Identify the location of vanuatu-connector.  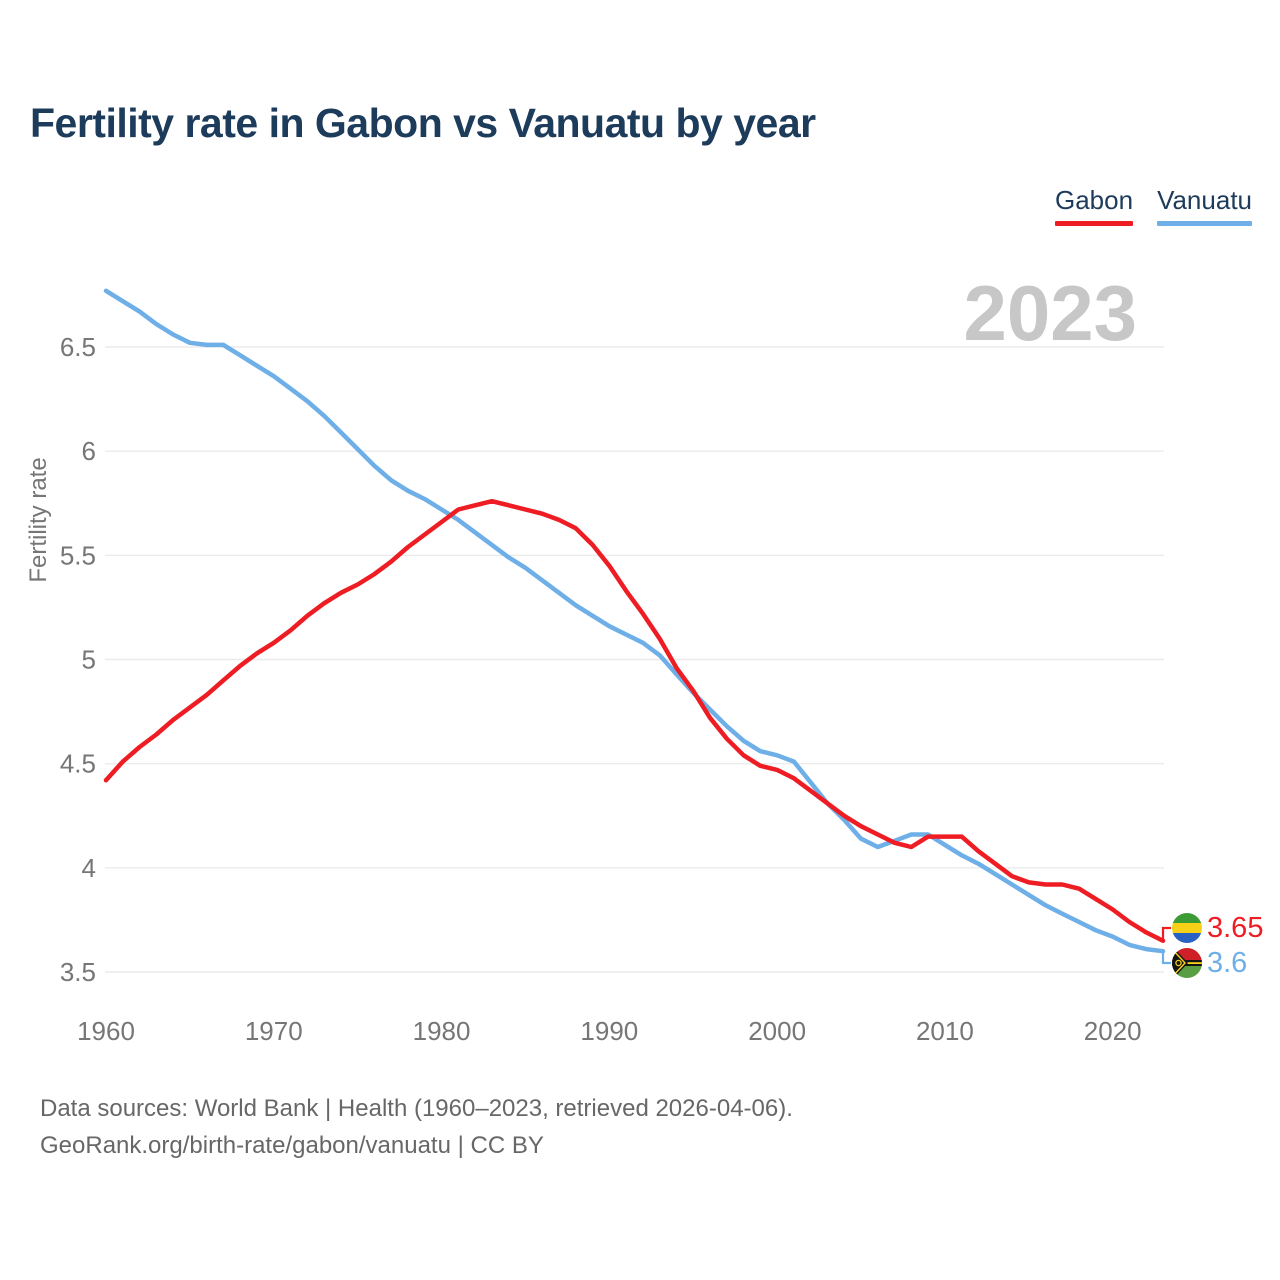
(1166, 958).